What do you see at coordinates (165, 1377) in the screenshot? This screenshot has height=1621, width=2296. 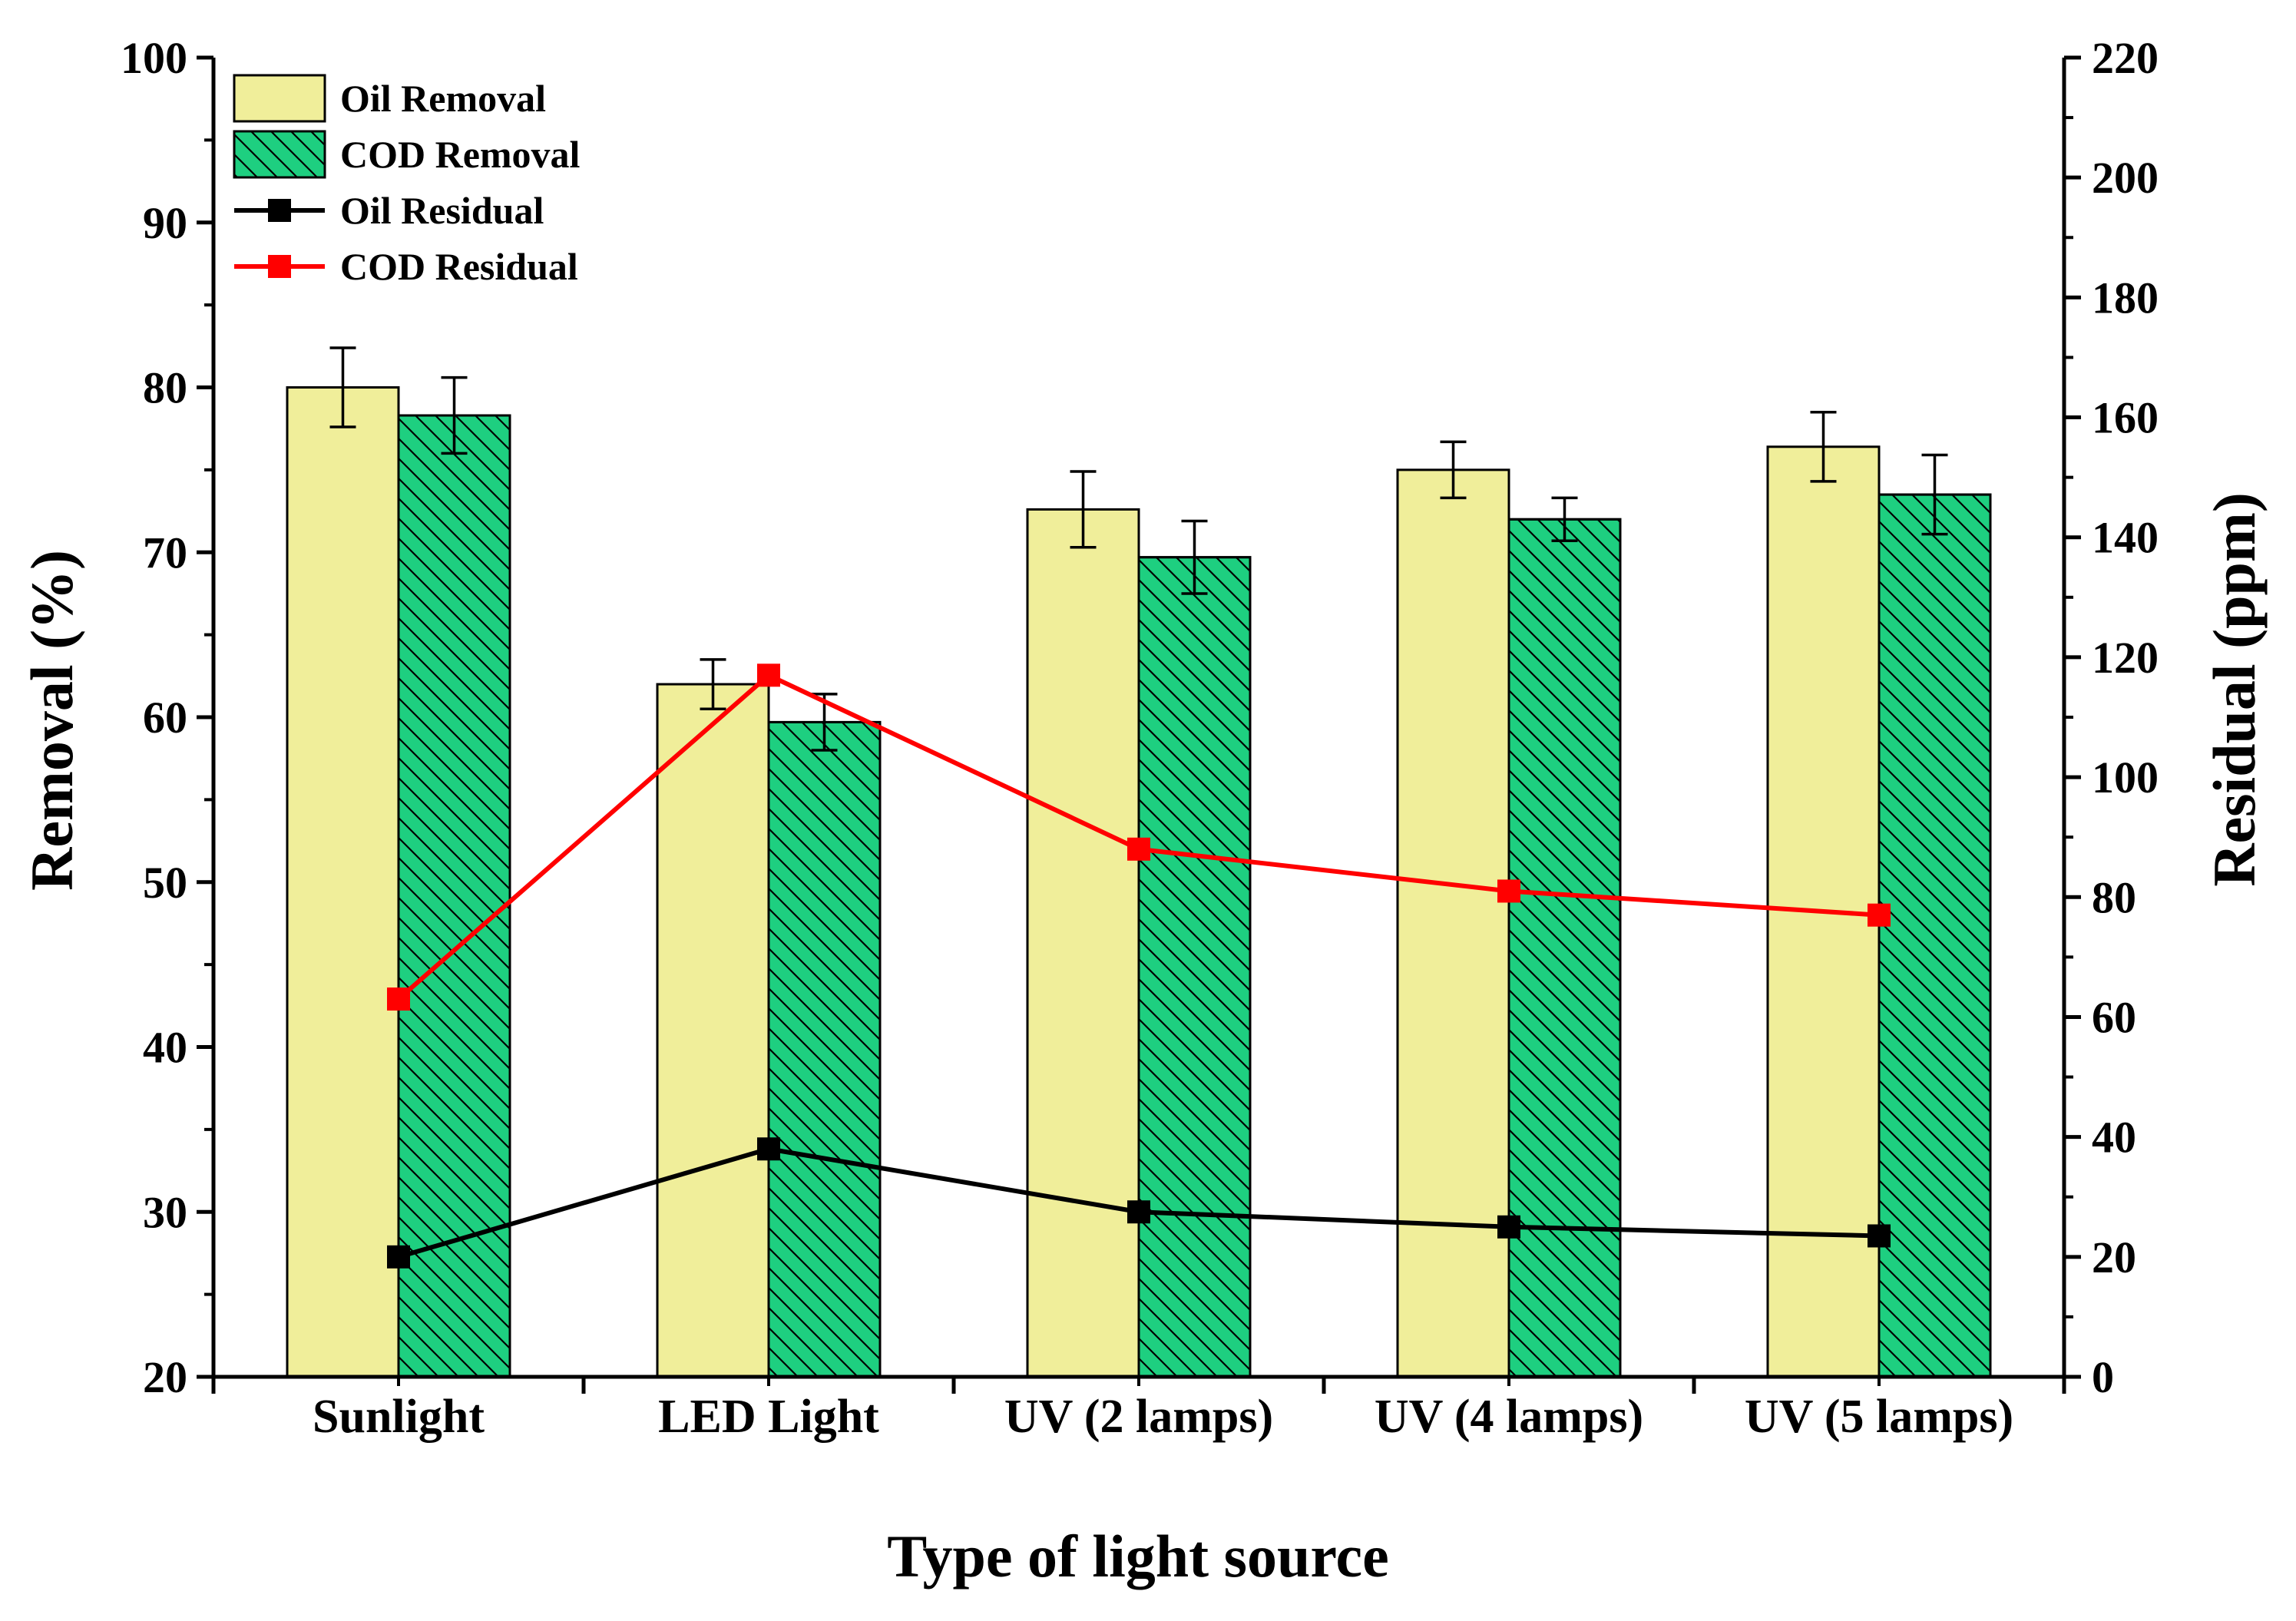 I see `y-tick-label: 20` at bounding box center [165, 1377].